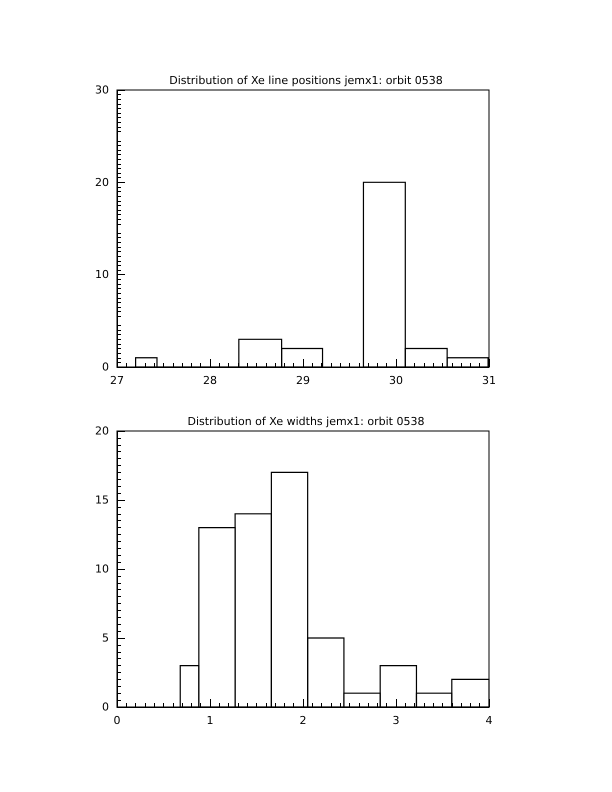 This screenshot has height=792, width=612. I want to click on y-tick-label: 15, so click(102, 500).